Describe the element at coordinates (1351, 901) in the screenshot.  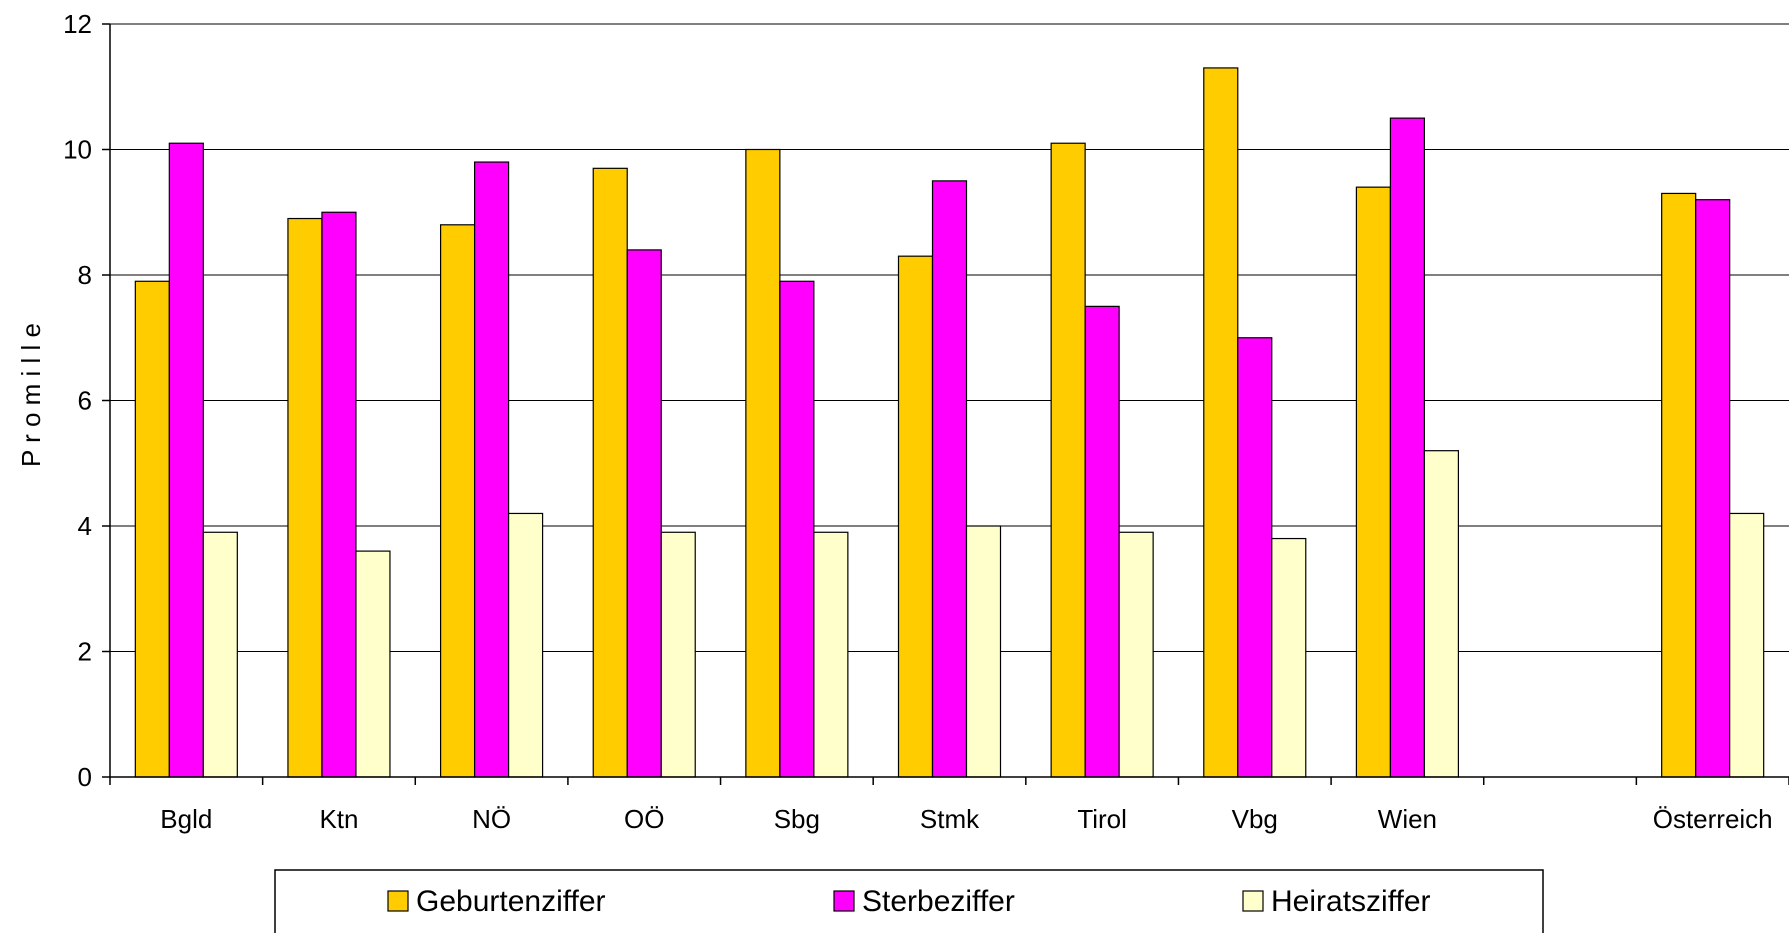
I see `legend-label: Heiratsziffer` at that location.